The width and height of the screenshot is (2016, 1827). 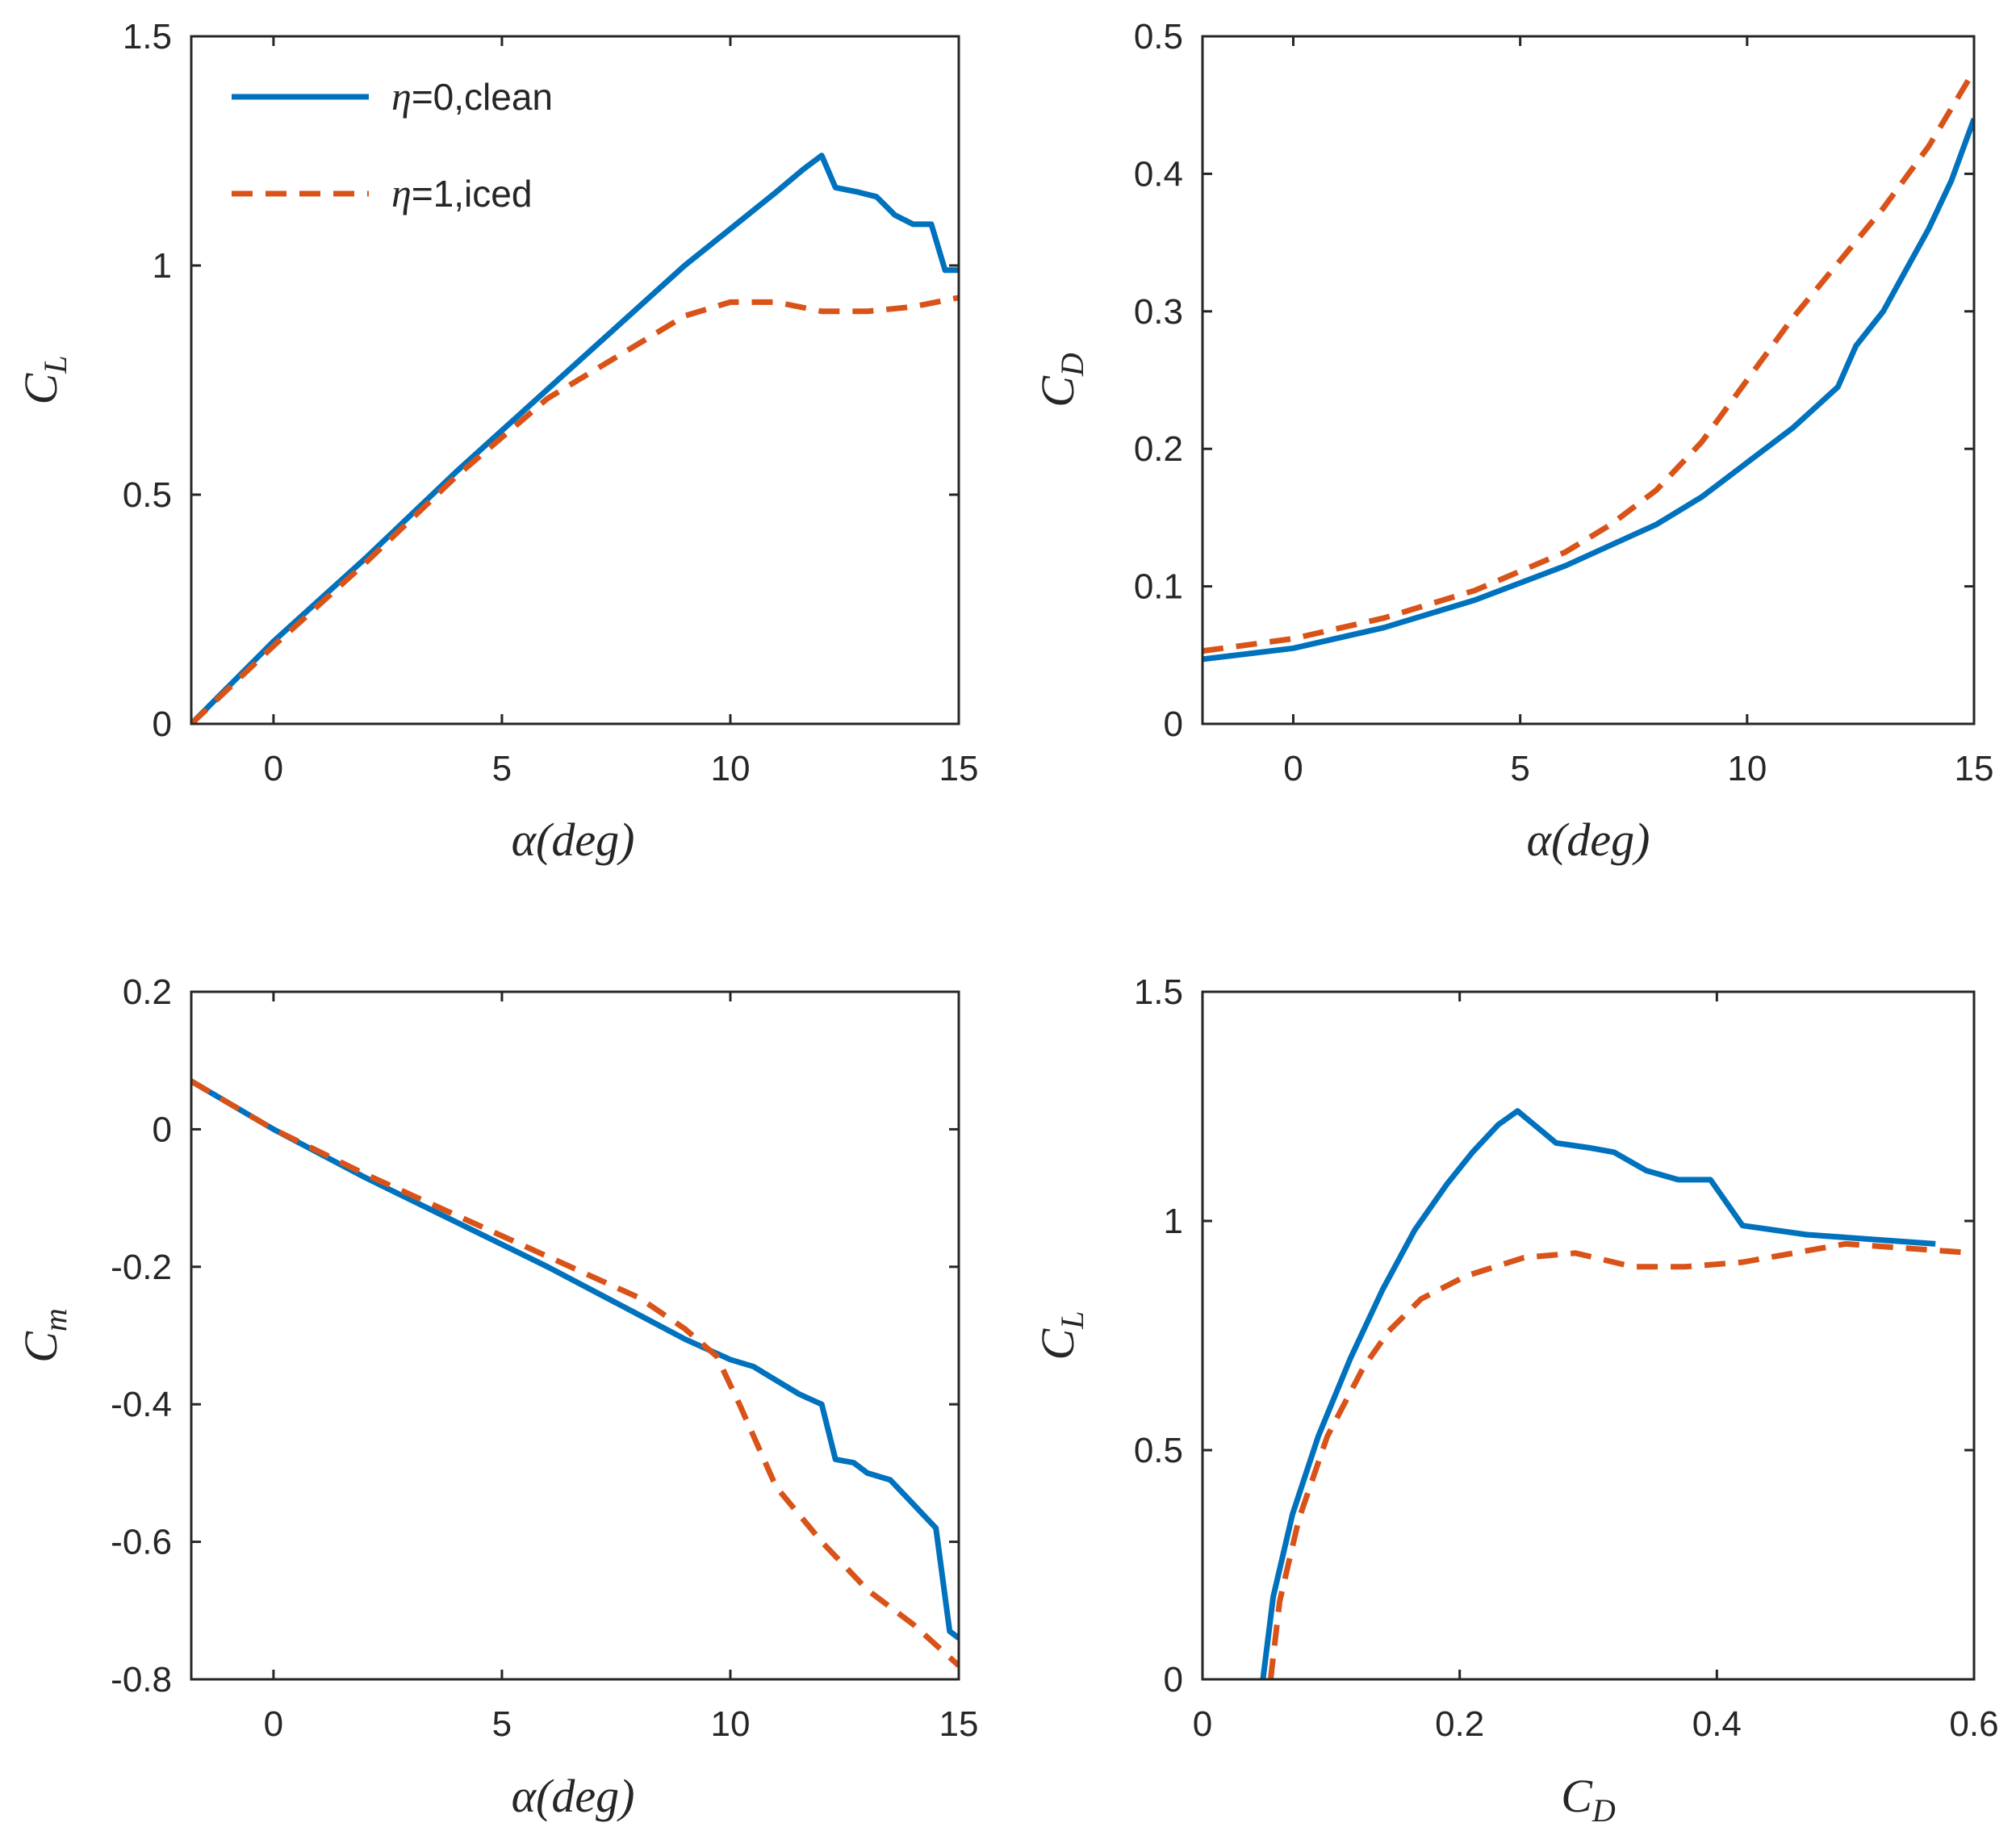 I want to click on y-tick-label: -0.6, so click(x=141, y=1542).